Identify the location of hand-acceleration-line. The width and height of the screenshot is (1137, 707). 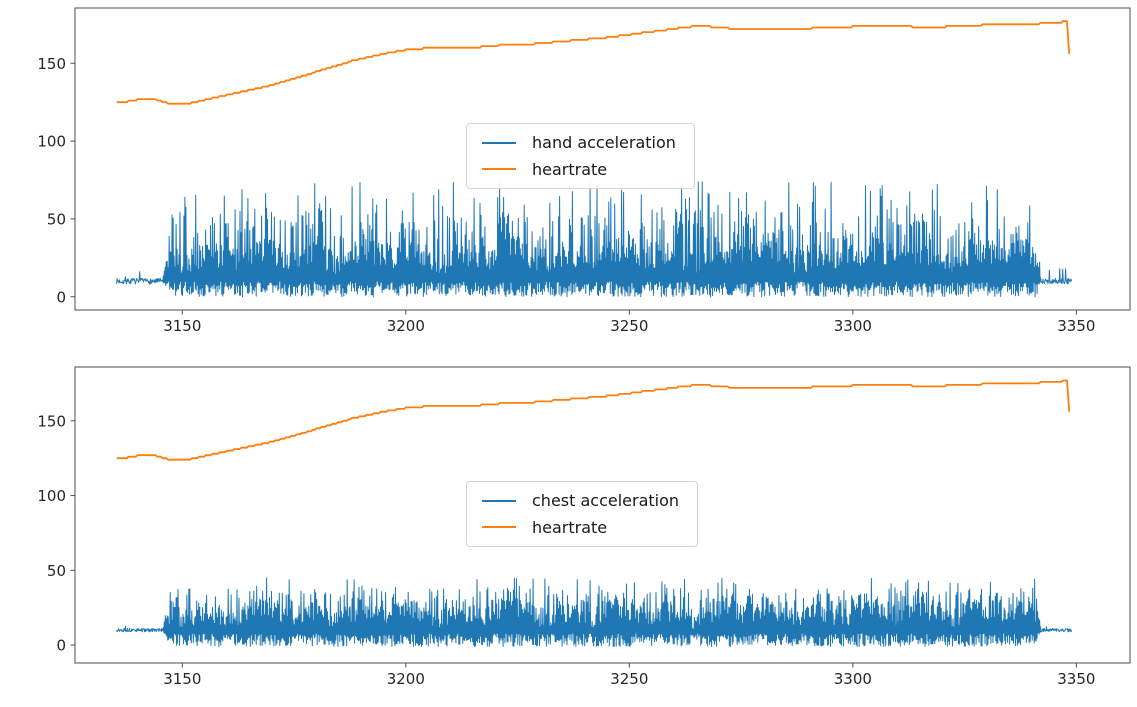
(594, 239).